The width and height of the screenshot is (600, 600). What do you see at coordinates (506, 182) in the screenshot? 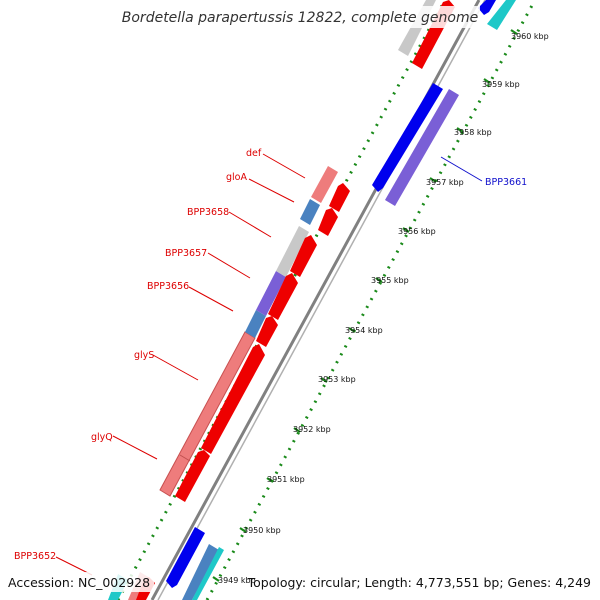
I see `gene-label-BPP3661: BPP3661` at bounding box center [506, 182].